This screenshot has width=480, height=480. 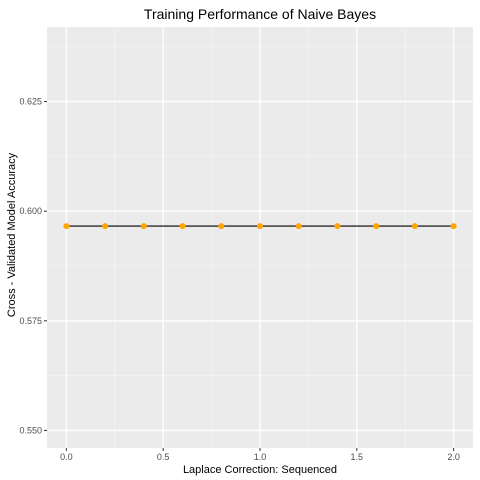 I want to click on x-tick-label: 0.5, so click(x=163, y=457).